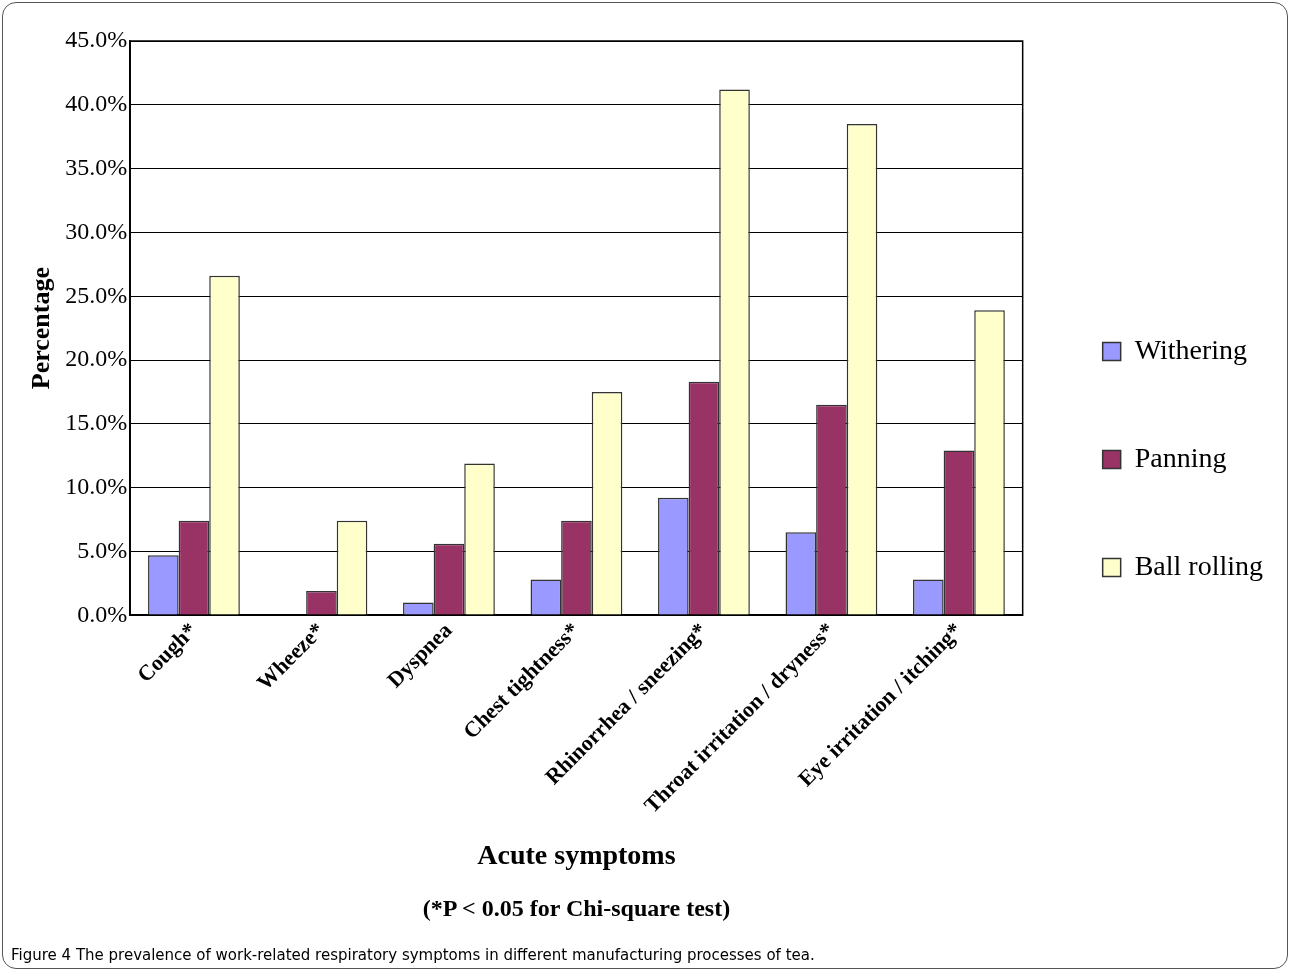 The height and width of the screenshot is (971, 1290). What do you see at coordinates (413, 955) in the screenshot?
I see `caption: Figure 4 The prevalence of work-related respiratory symptoms in different manufacturing processes of tea.` at bounding box center [413, 955].